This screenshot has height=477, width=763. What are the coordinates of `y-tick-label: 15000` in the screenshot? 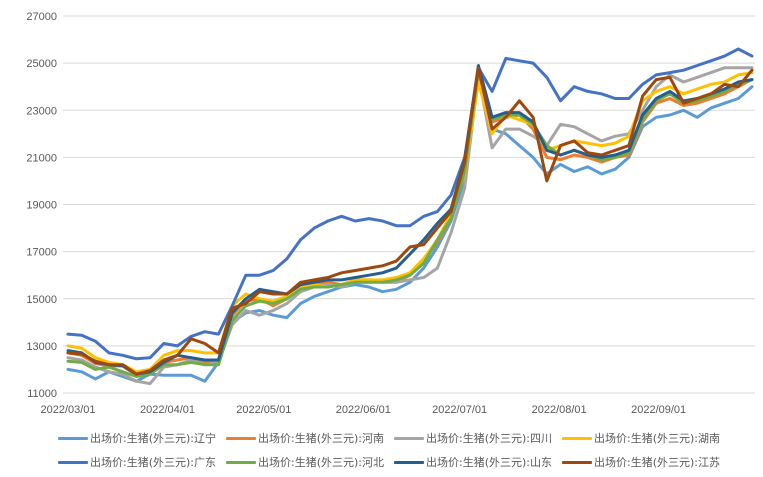 It's located at (41, 300).